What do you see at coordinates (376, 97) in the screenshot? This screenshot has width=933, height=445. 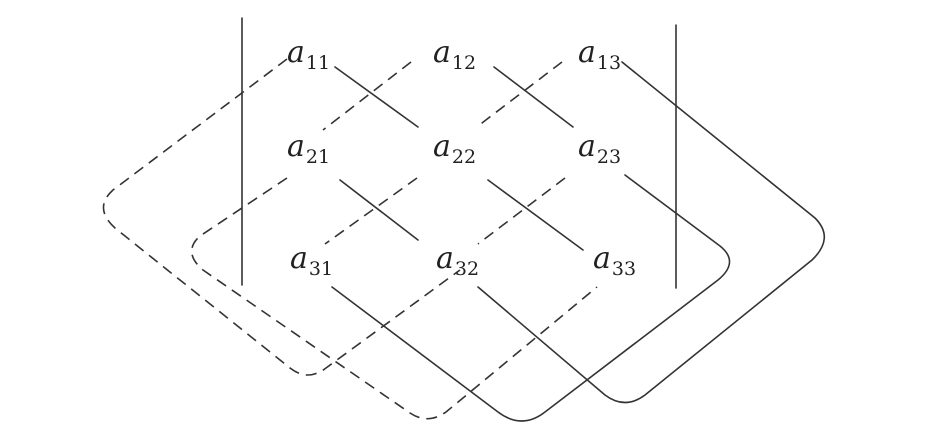 I see `solid-segment-a11-a22` at bounding box center [376, 97].